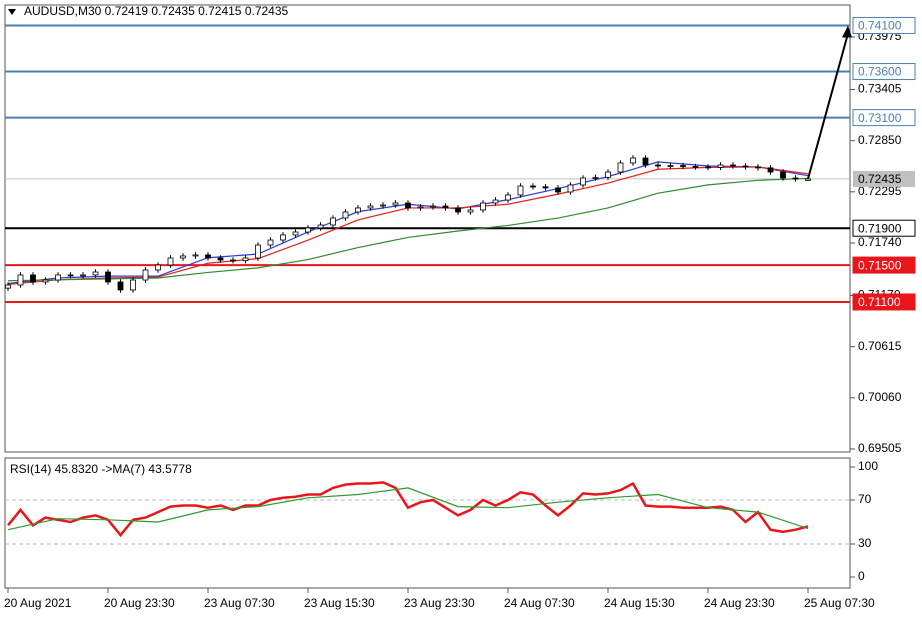  What do you see at coordinates (880, 26) in the screenshot?
I see `level-label: 0.74100` at bounding box center [880, 26].